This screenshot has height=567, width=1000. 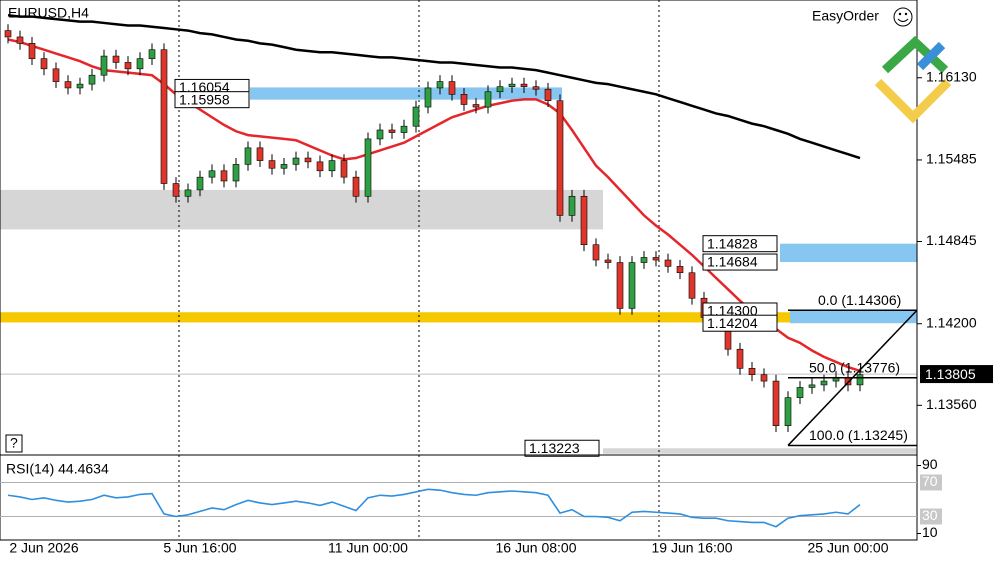 What do you see at coordinates (732, 323) in the screenshot?
I see `price-label: 1.14204` at bounding box center [732, 323].